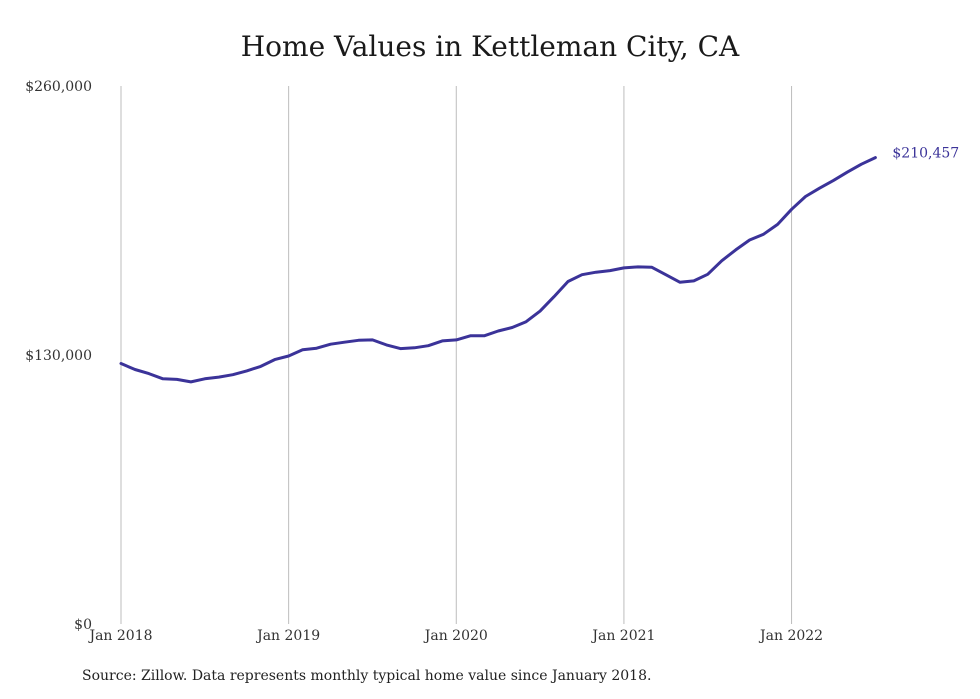 Image resolution: width=980 pixels, height=699 pixels. I want to click on x-tick-label: Jan 2021, so click(622, 636).